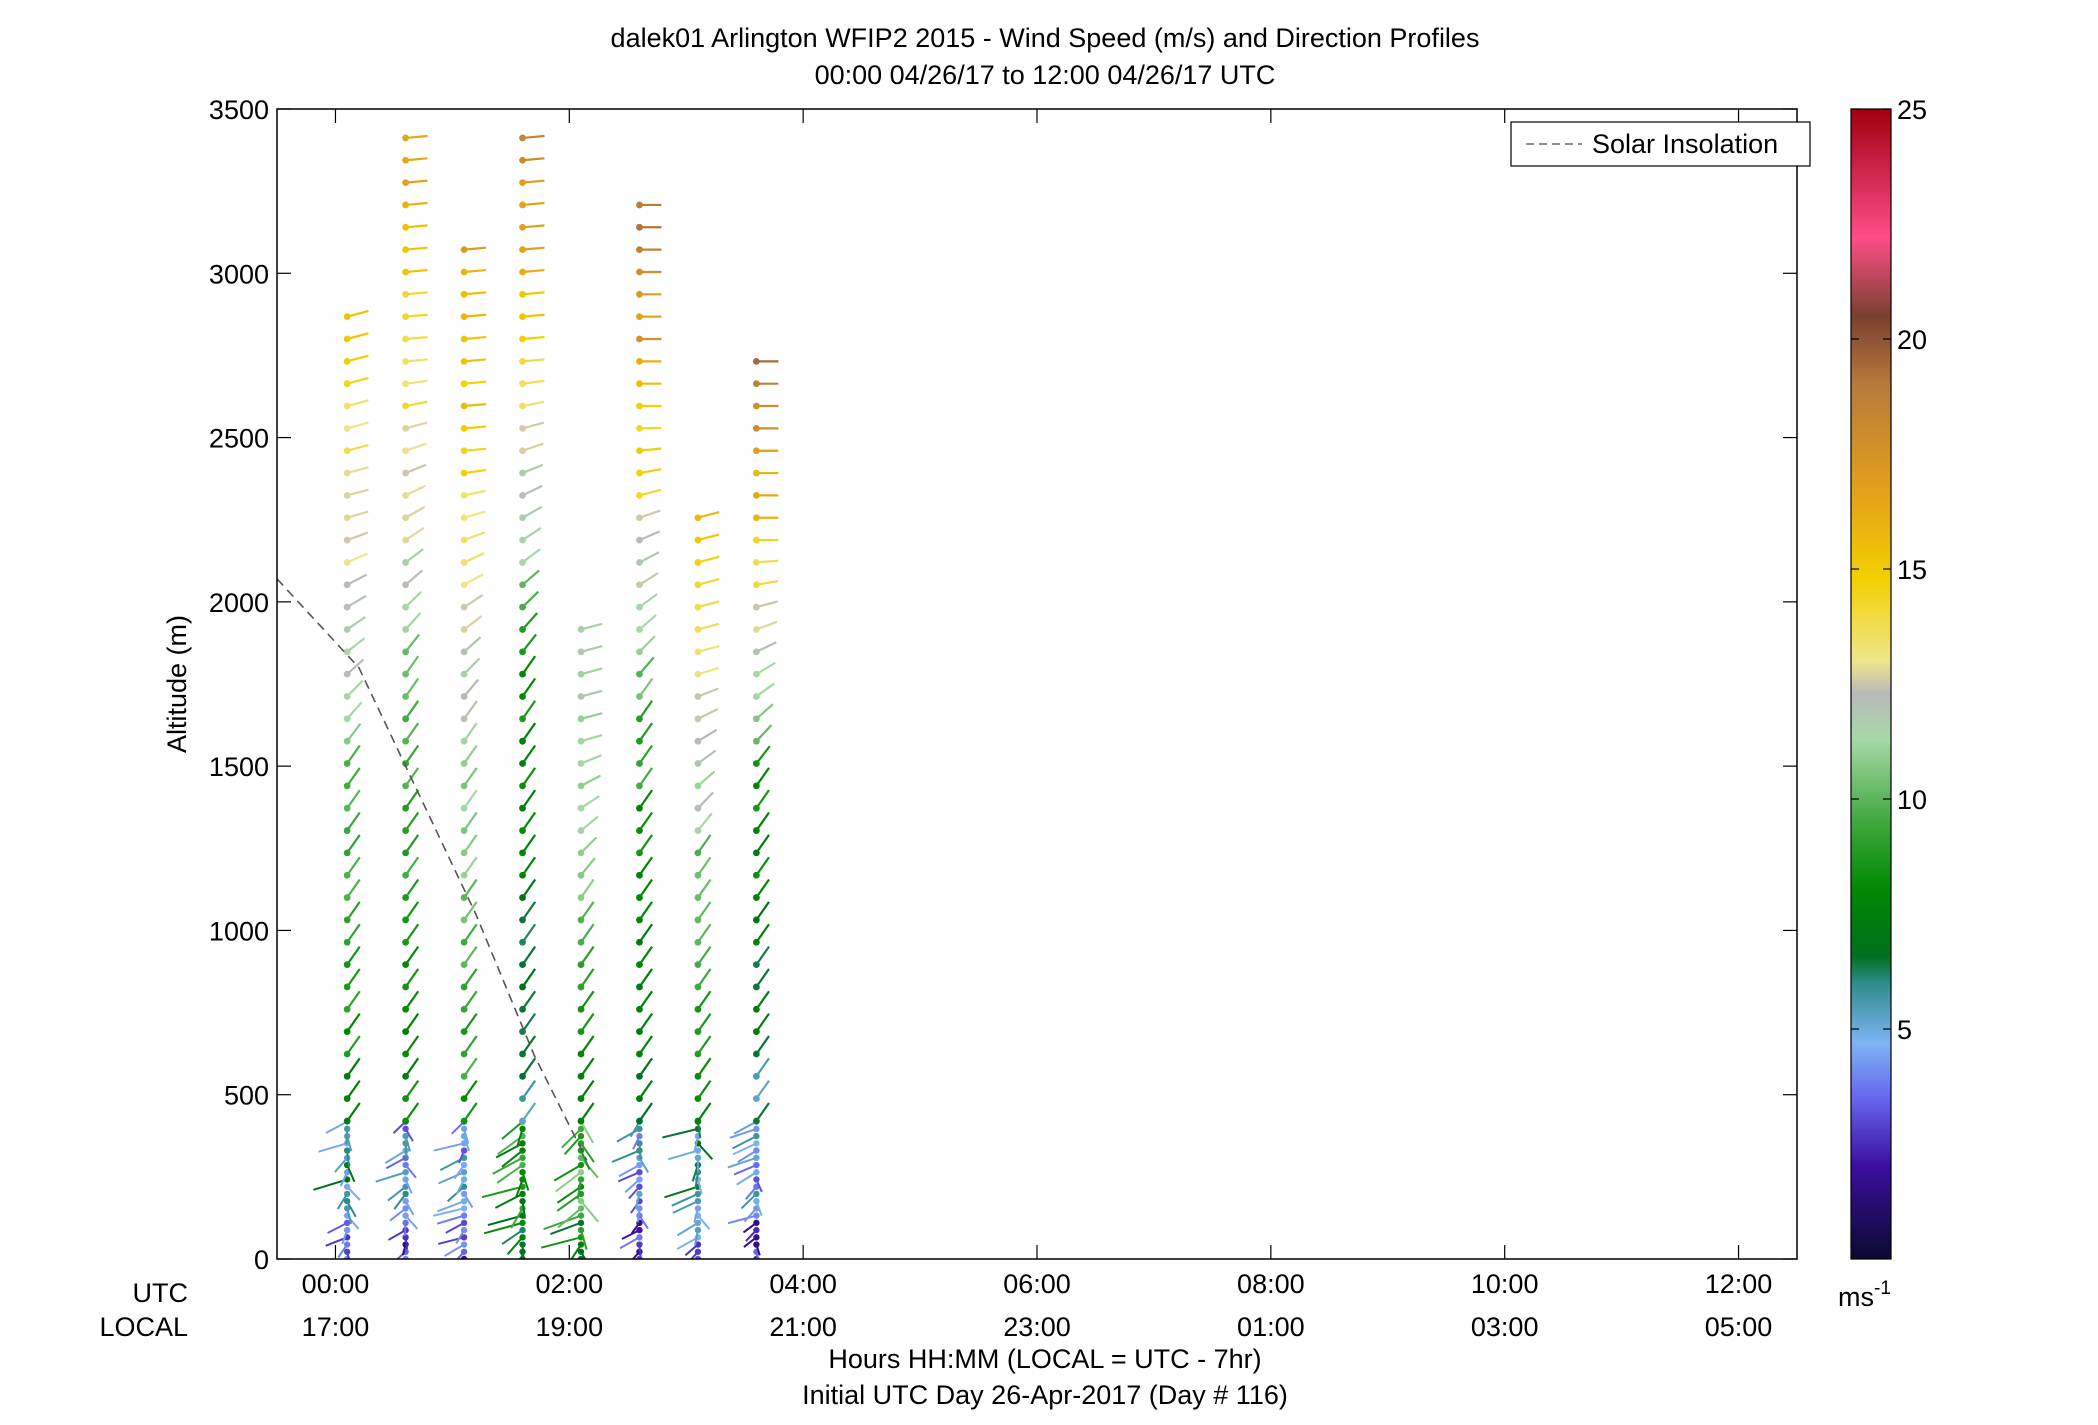 The width and height of the screenshot is (2098, 1425). I want to click on x-row-label-utc: UTC, so click(161, 1293).